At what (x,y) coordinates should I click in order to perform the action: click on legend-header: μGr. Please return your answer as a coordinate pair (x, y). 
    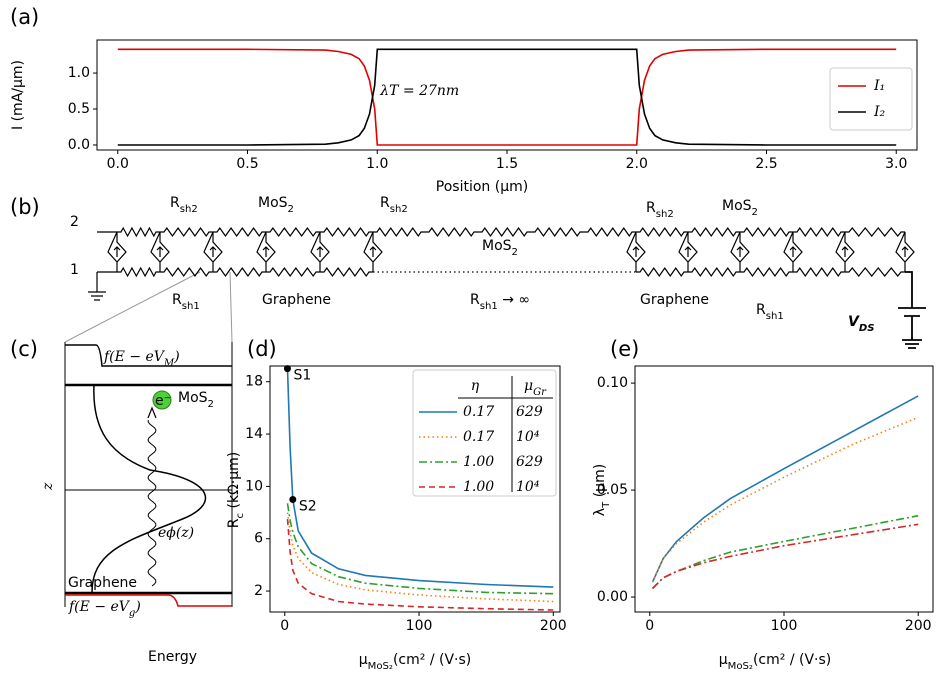
    Looking at the image, I should click on (535, 388).